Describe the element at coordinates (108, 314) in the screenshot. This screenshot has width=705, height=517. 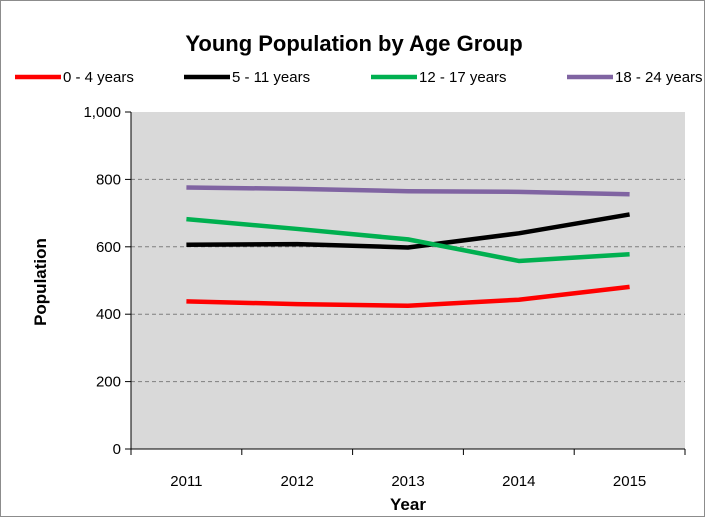
I see `y-tick-label: 400` at that location.